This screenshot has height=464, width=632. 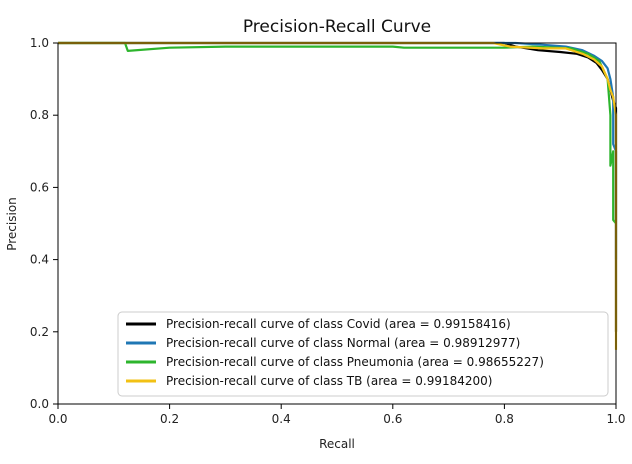 What do you see at coordinates (337, 27) in the screenshot?
I see `chart-title: Precision-Recall Curve` at bounding box center [337, 27].